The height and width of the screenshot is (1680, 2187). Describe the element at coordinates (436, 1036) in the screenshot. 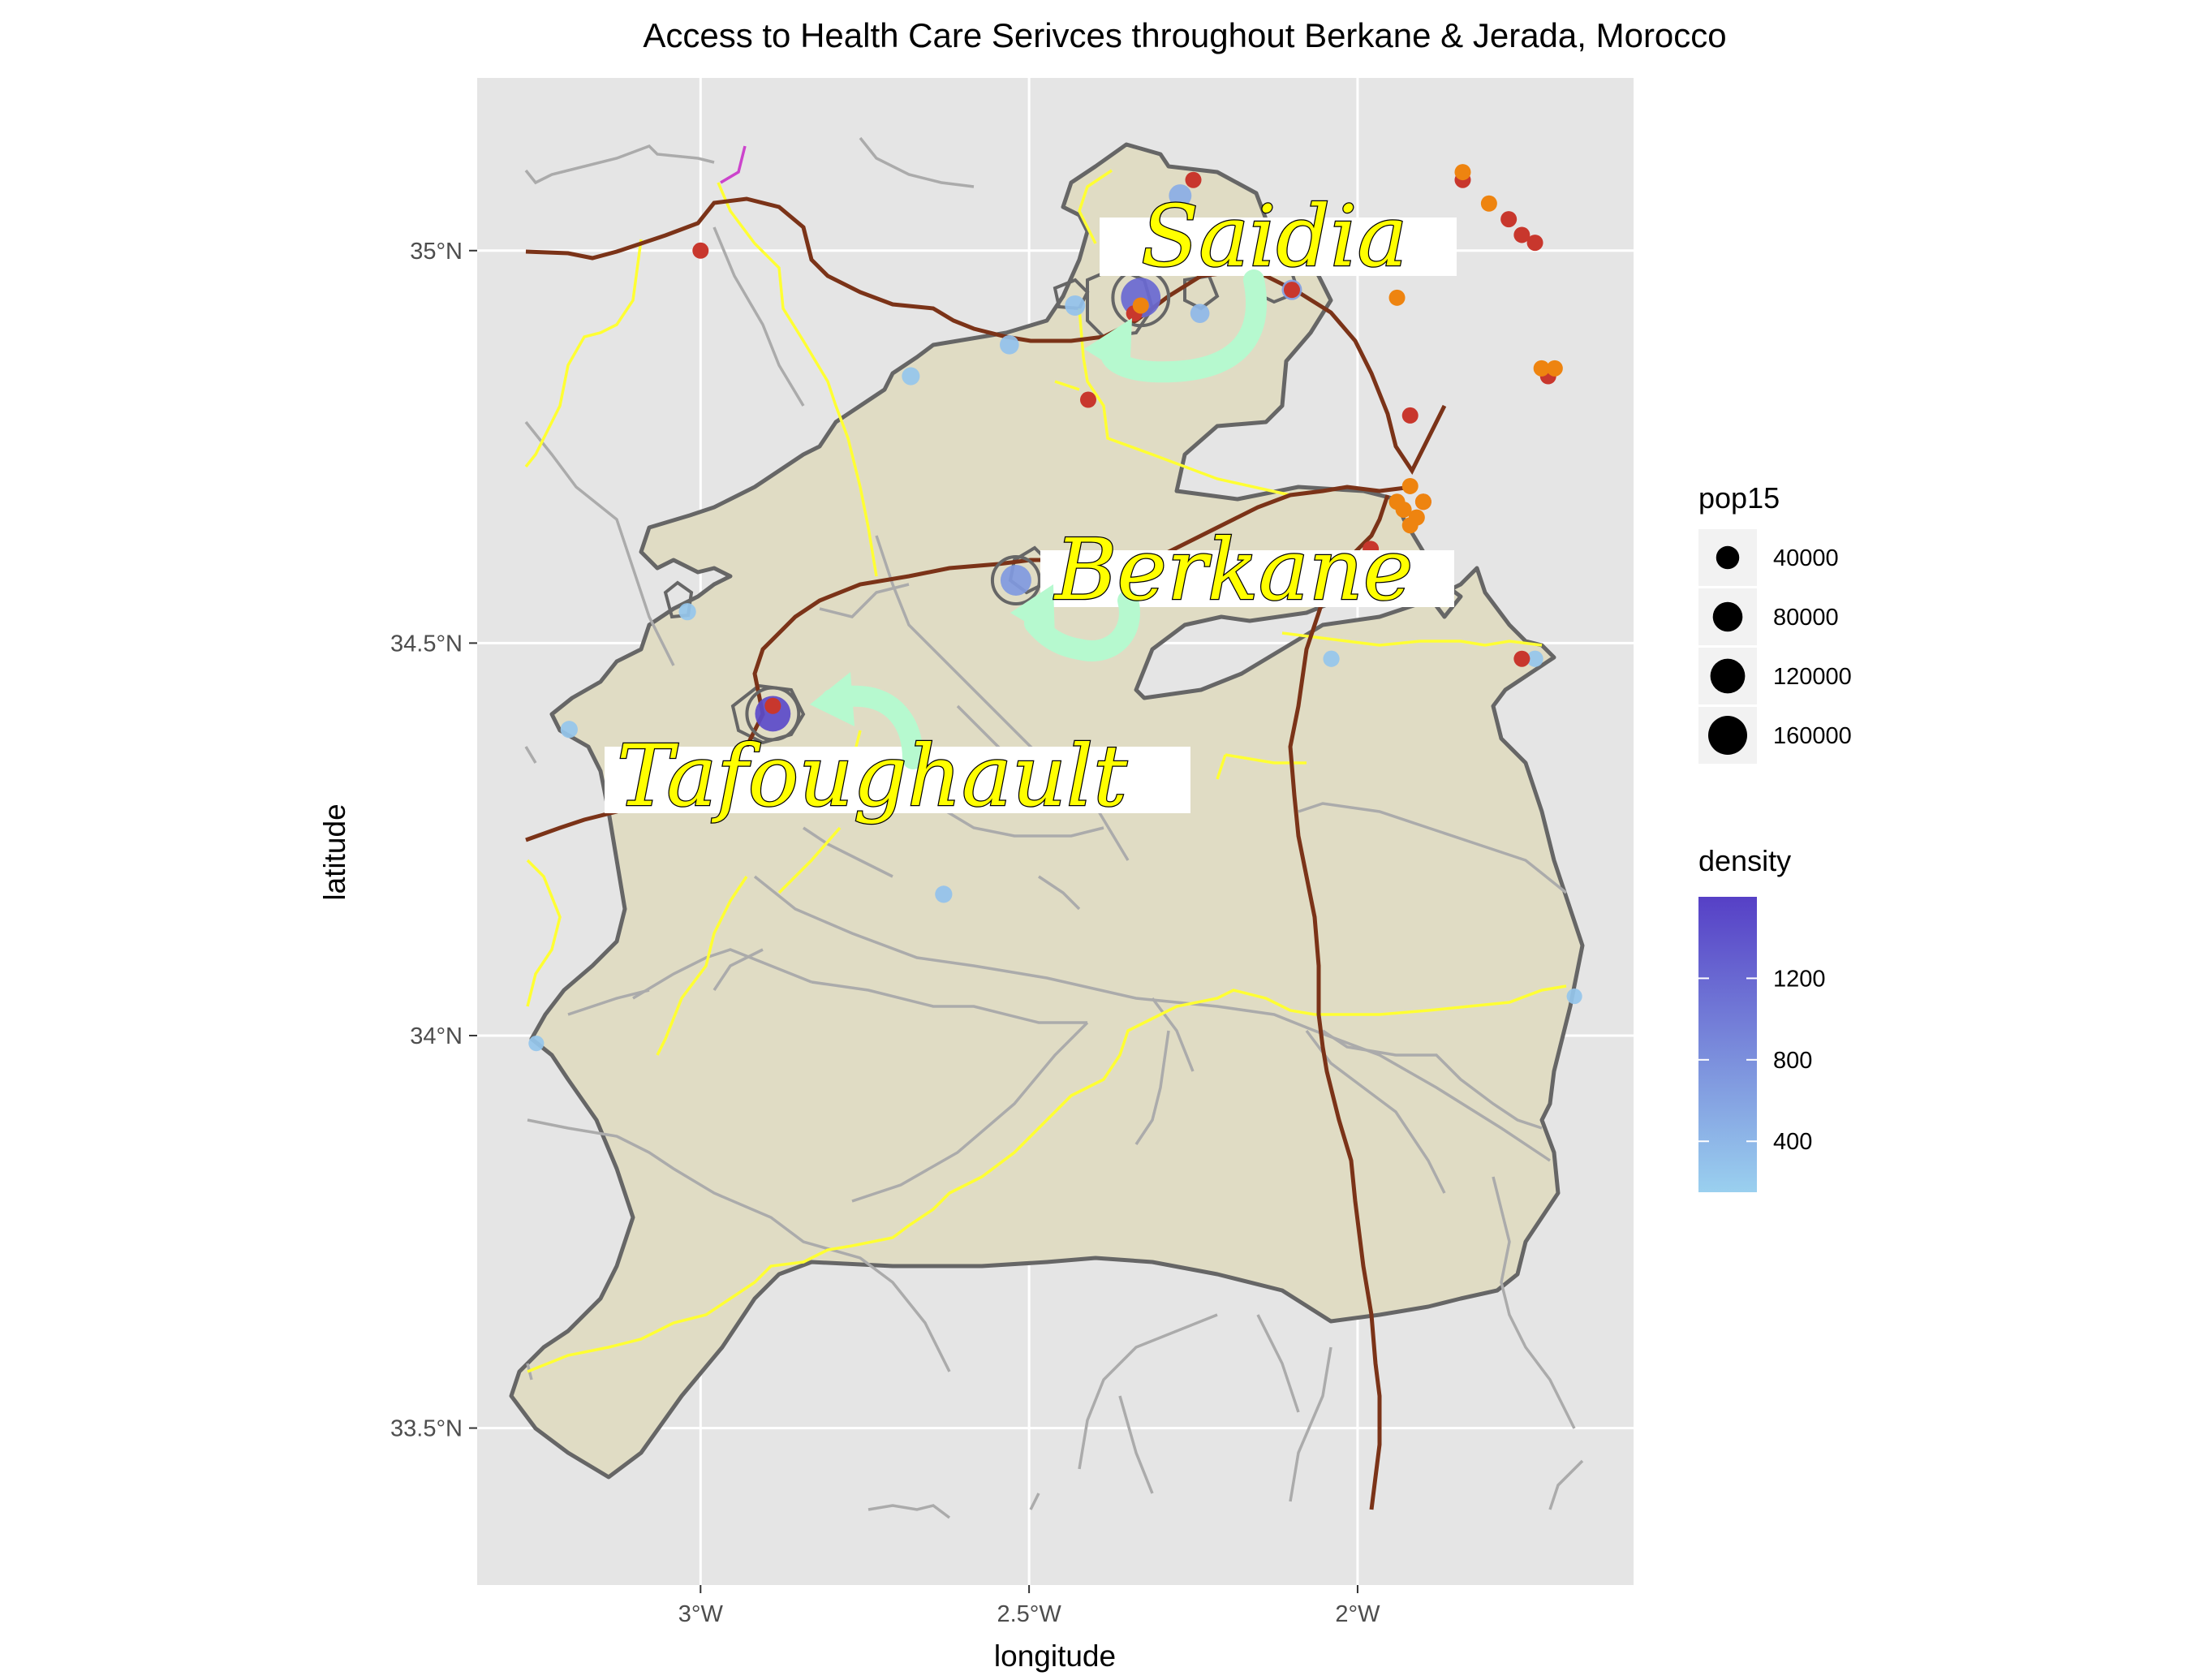

I see `y-tick-label: 34°N` at that location.